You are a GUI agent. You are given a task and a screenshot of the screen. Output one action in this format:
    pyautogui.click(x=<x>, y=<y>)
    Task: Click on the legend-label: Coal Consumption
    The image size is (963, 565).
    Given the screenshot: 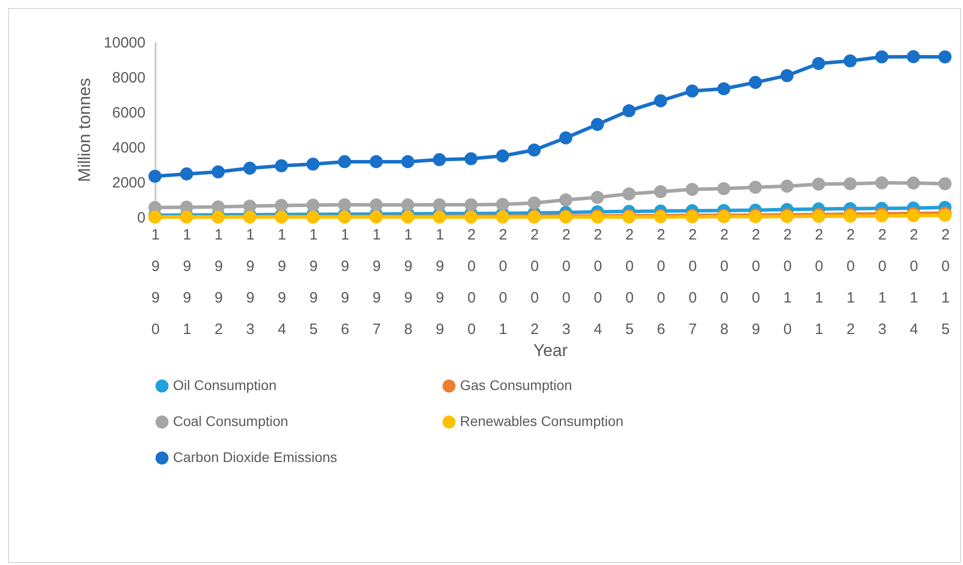 What is the action you would take?
    pyautogui.click(x=230, y=421)
    